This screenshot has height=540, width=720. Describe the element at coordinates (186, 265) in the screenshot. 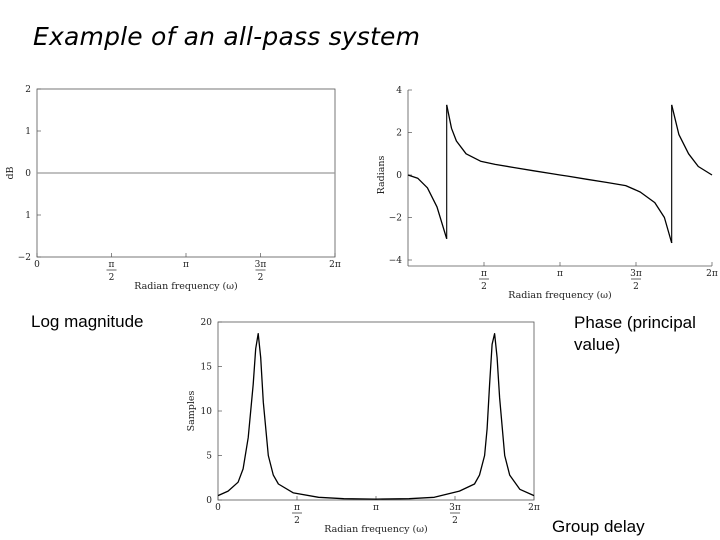

I see `magnitude-xtick-2: π` at that location.